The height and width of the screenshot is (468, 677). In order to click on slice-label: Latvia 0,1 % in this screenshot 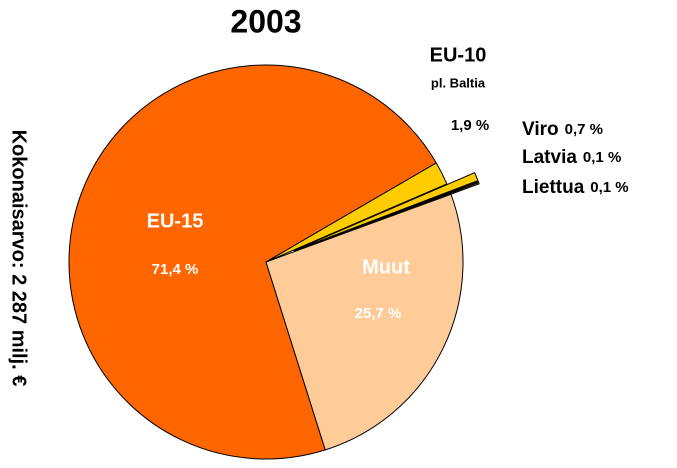, I will do `click(571, 157)`.